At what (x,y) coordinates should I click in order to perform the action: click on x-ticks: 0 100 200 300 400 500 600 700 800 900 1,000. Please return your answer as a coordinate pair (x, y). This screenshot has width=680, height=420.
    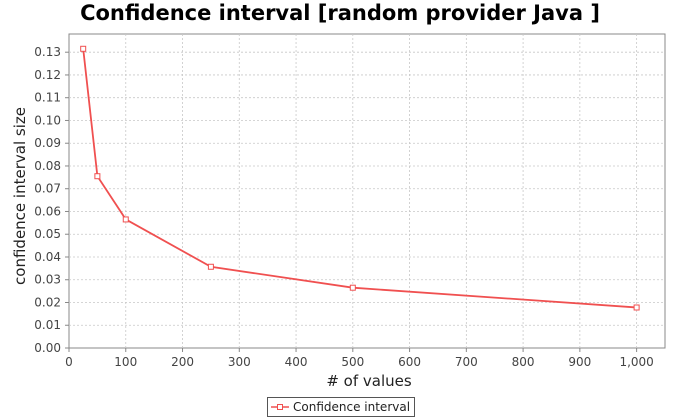
    Looking at the image, I should click on (359, 358).